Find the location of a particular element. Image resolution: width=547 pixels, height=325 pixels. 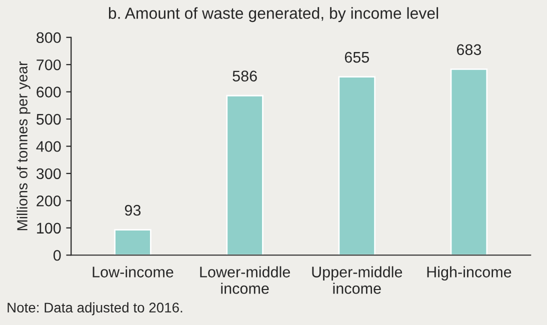

x-tick-label: High-income is located at coordinates (469, 273).